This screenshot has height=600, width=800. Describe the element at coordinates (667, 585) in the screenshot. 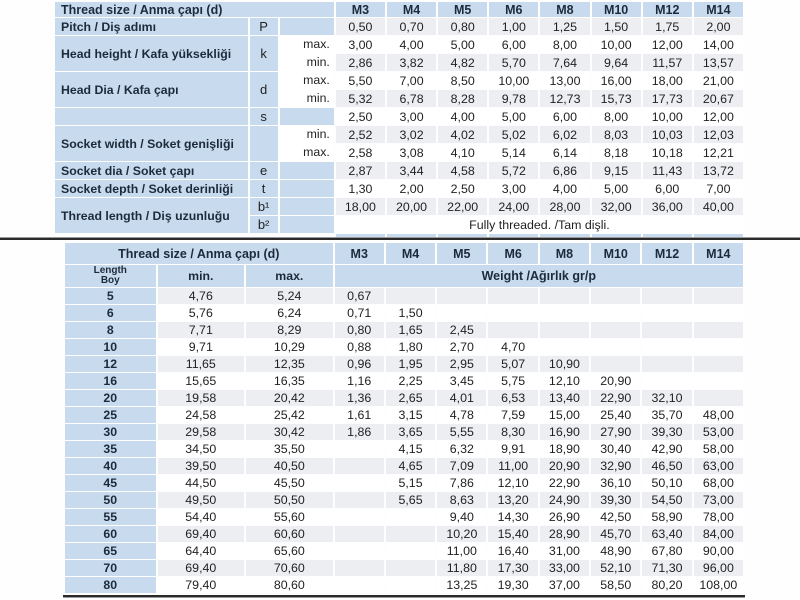

I see `weight-value-cell: 80,20` at that location.